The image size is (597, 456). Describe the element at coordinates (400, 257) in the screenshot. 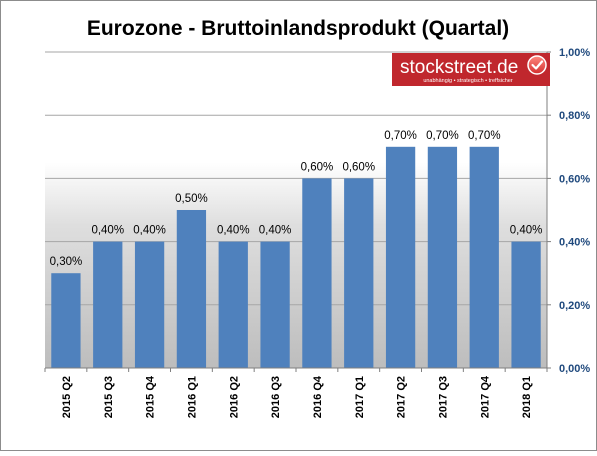

I see `bar-2017-q2` at that location.